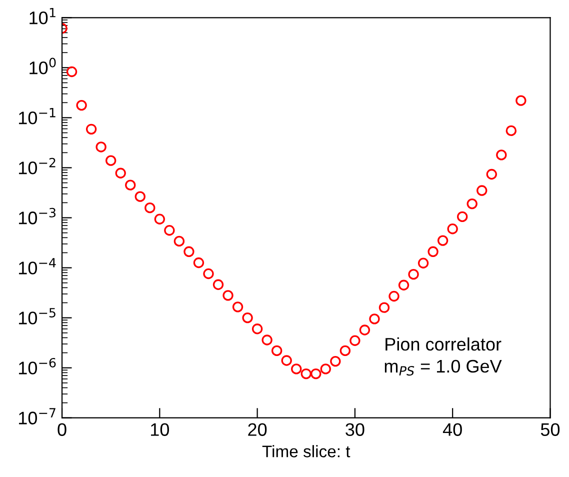  Describe the element at coordinates (37, 416) in the screenshot. I see `y-tick-label: 10$^{−7}$` at that location.